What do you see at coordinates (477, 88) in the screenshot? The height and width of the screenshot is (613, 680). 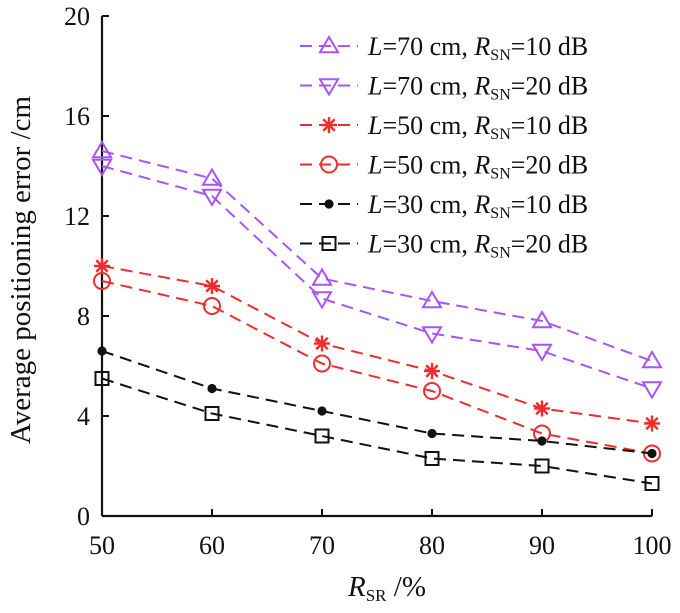 I see `legend-label: L=70 cm, RSN=20 dB` at bounding box center [477, 88].